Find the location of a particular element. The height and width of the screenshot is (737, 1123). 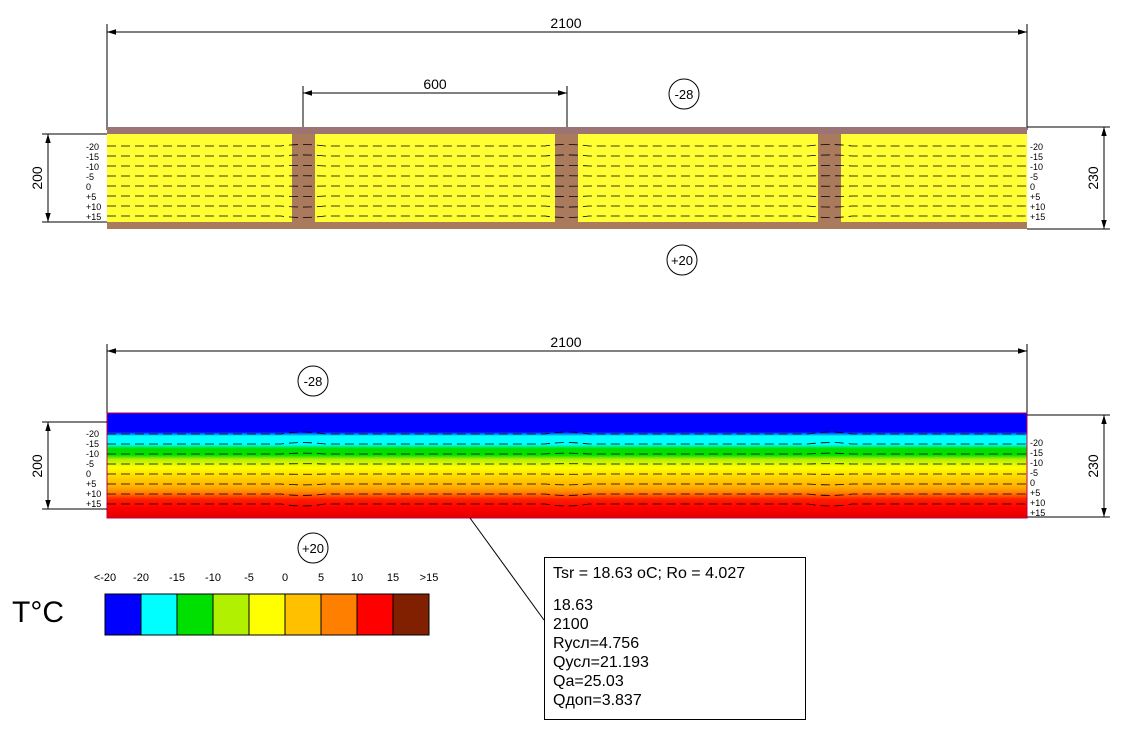

legend-tick-label: 5 is located at coordinates (321, 578).